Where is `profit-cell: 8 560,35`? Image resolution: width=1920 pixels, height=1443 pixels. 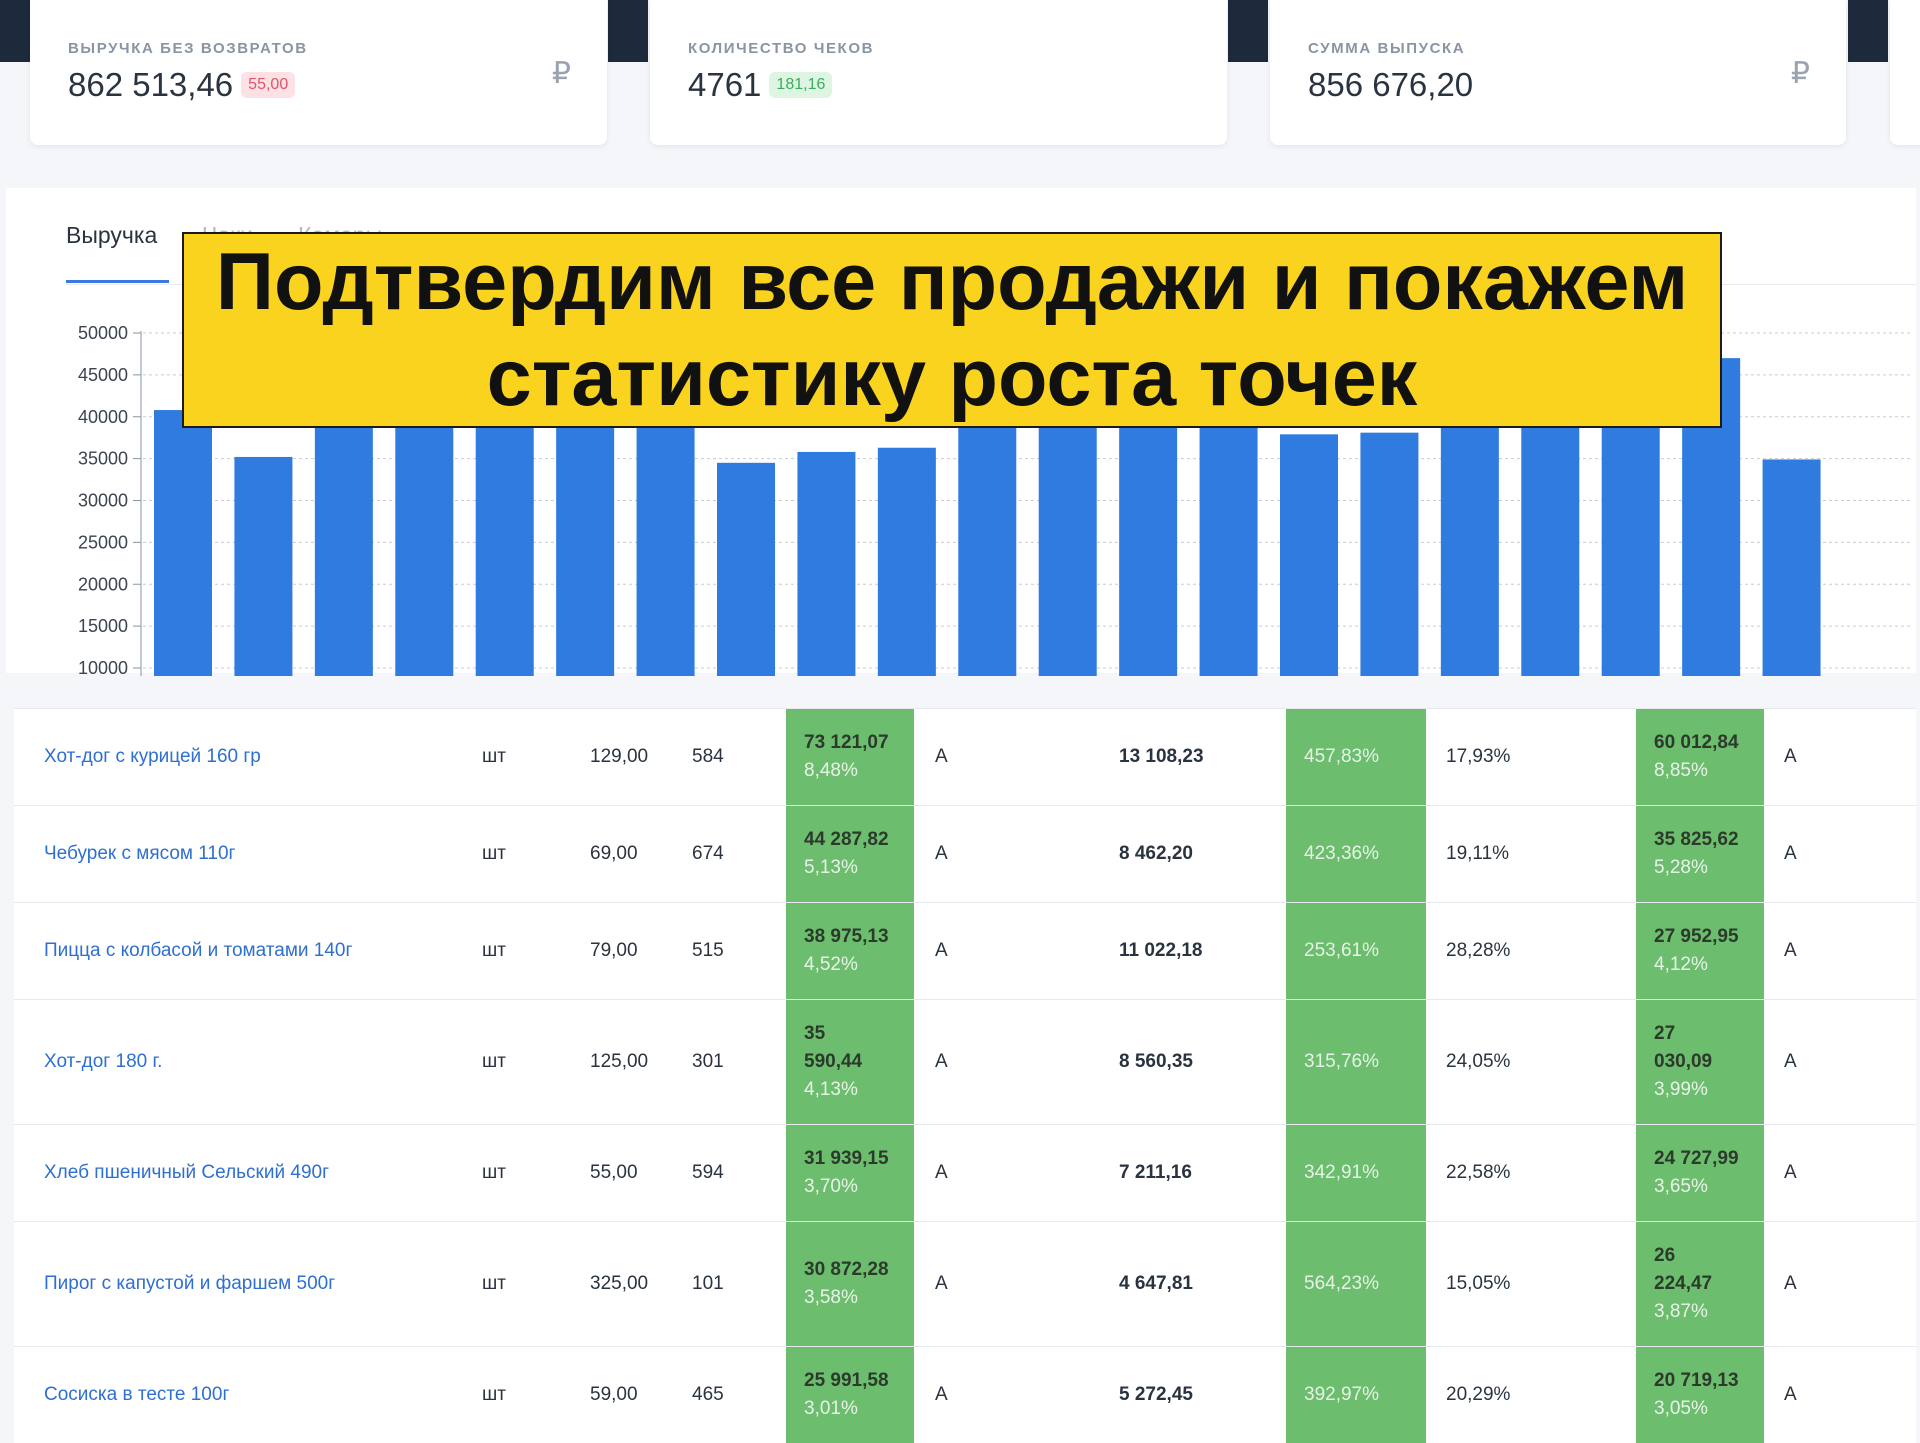 profit-cell: 8 560,35 is located at coordinates (1156, 1061).